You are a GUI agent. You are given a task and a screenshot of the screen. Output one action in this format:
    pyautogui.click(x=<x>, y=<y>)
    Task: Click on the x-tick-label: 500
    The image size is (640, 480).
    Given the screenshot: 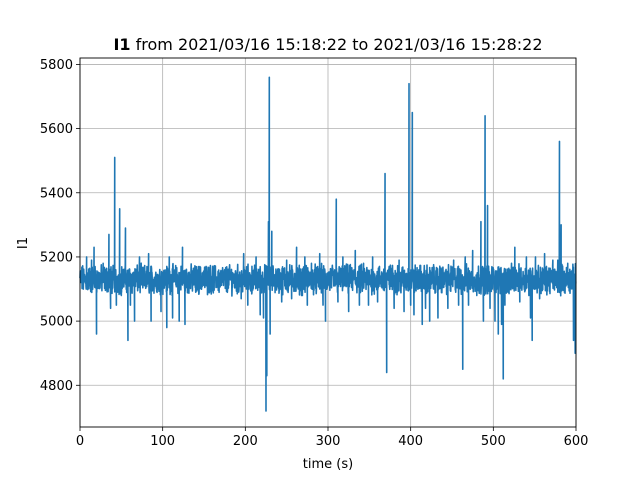 What is the action you would take?
    pyautogui.click(x=493, y=441)
    